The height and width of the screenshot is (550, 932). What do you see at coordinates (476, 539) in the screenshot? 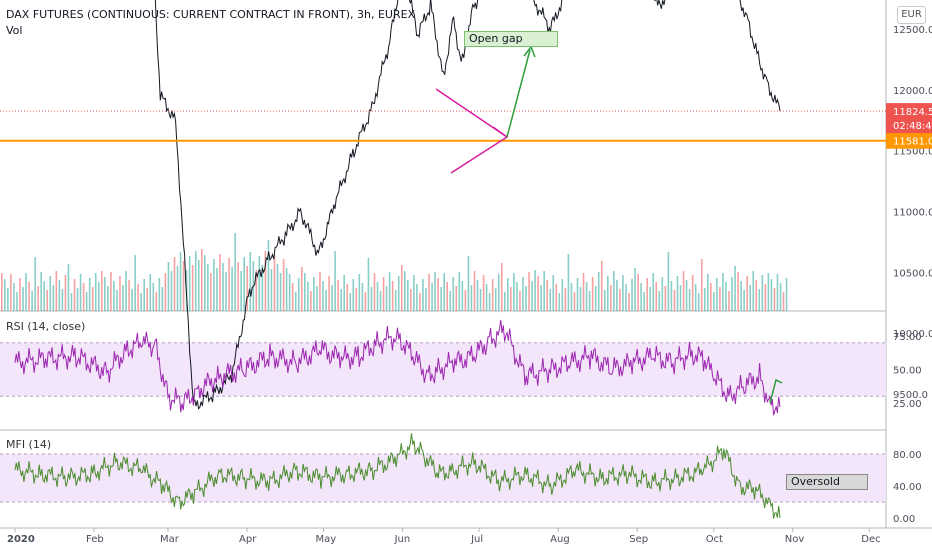
I see `time-tick-label: Jul` at bounding box center [476, 539].